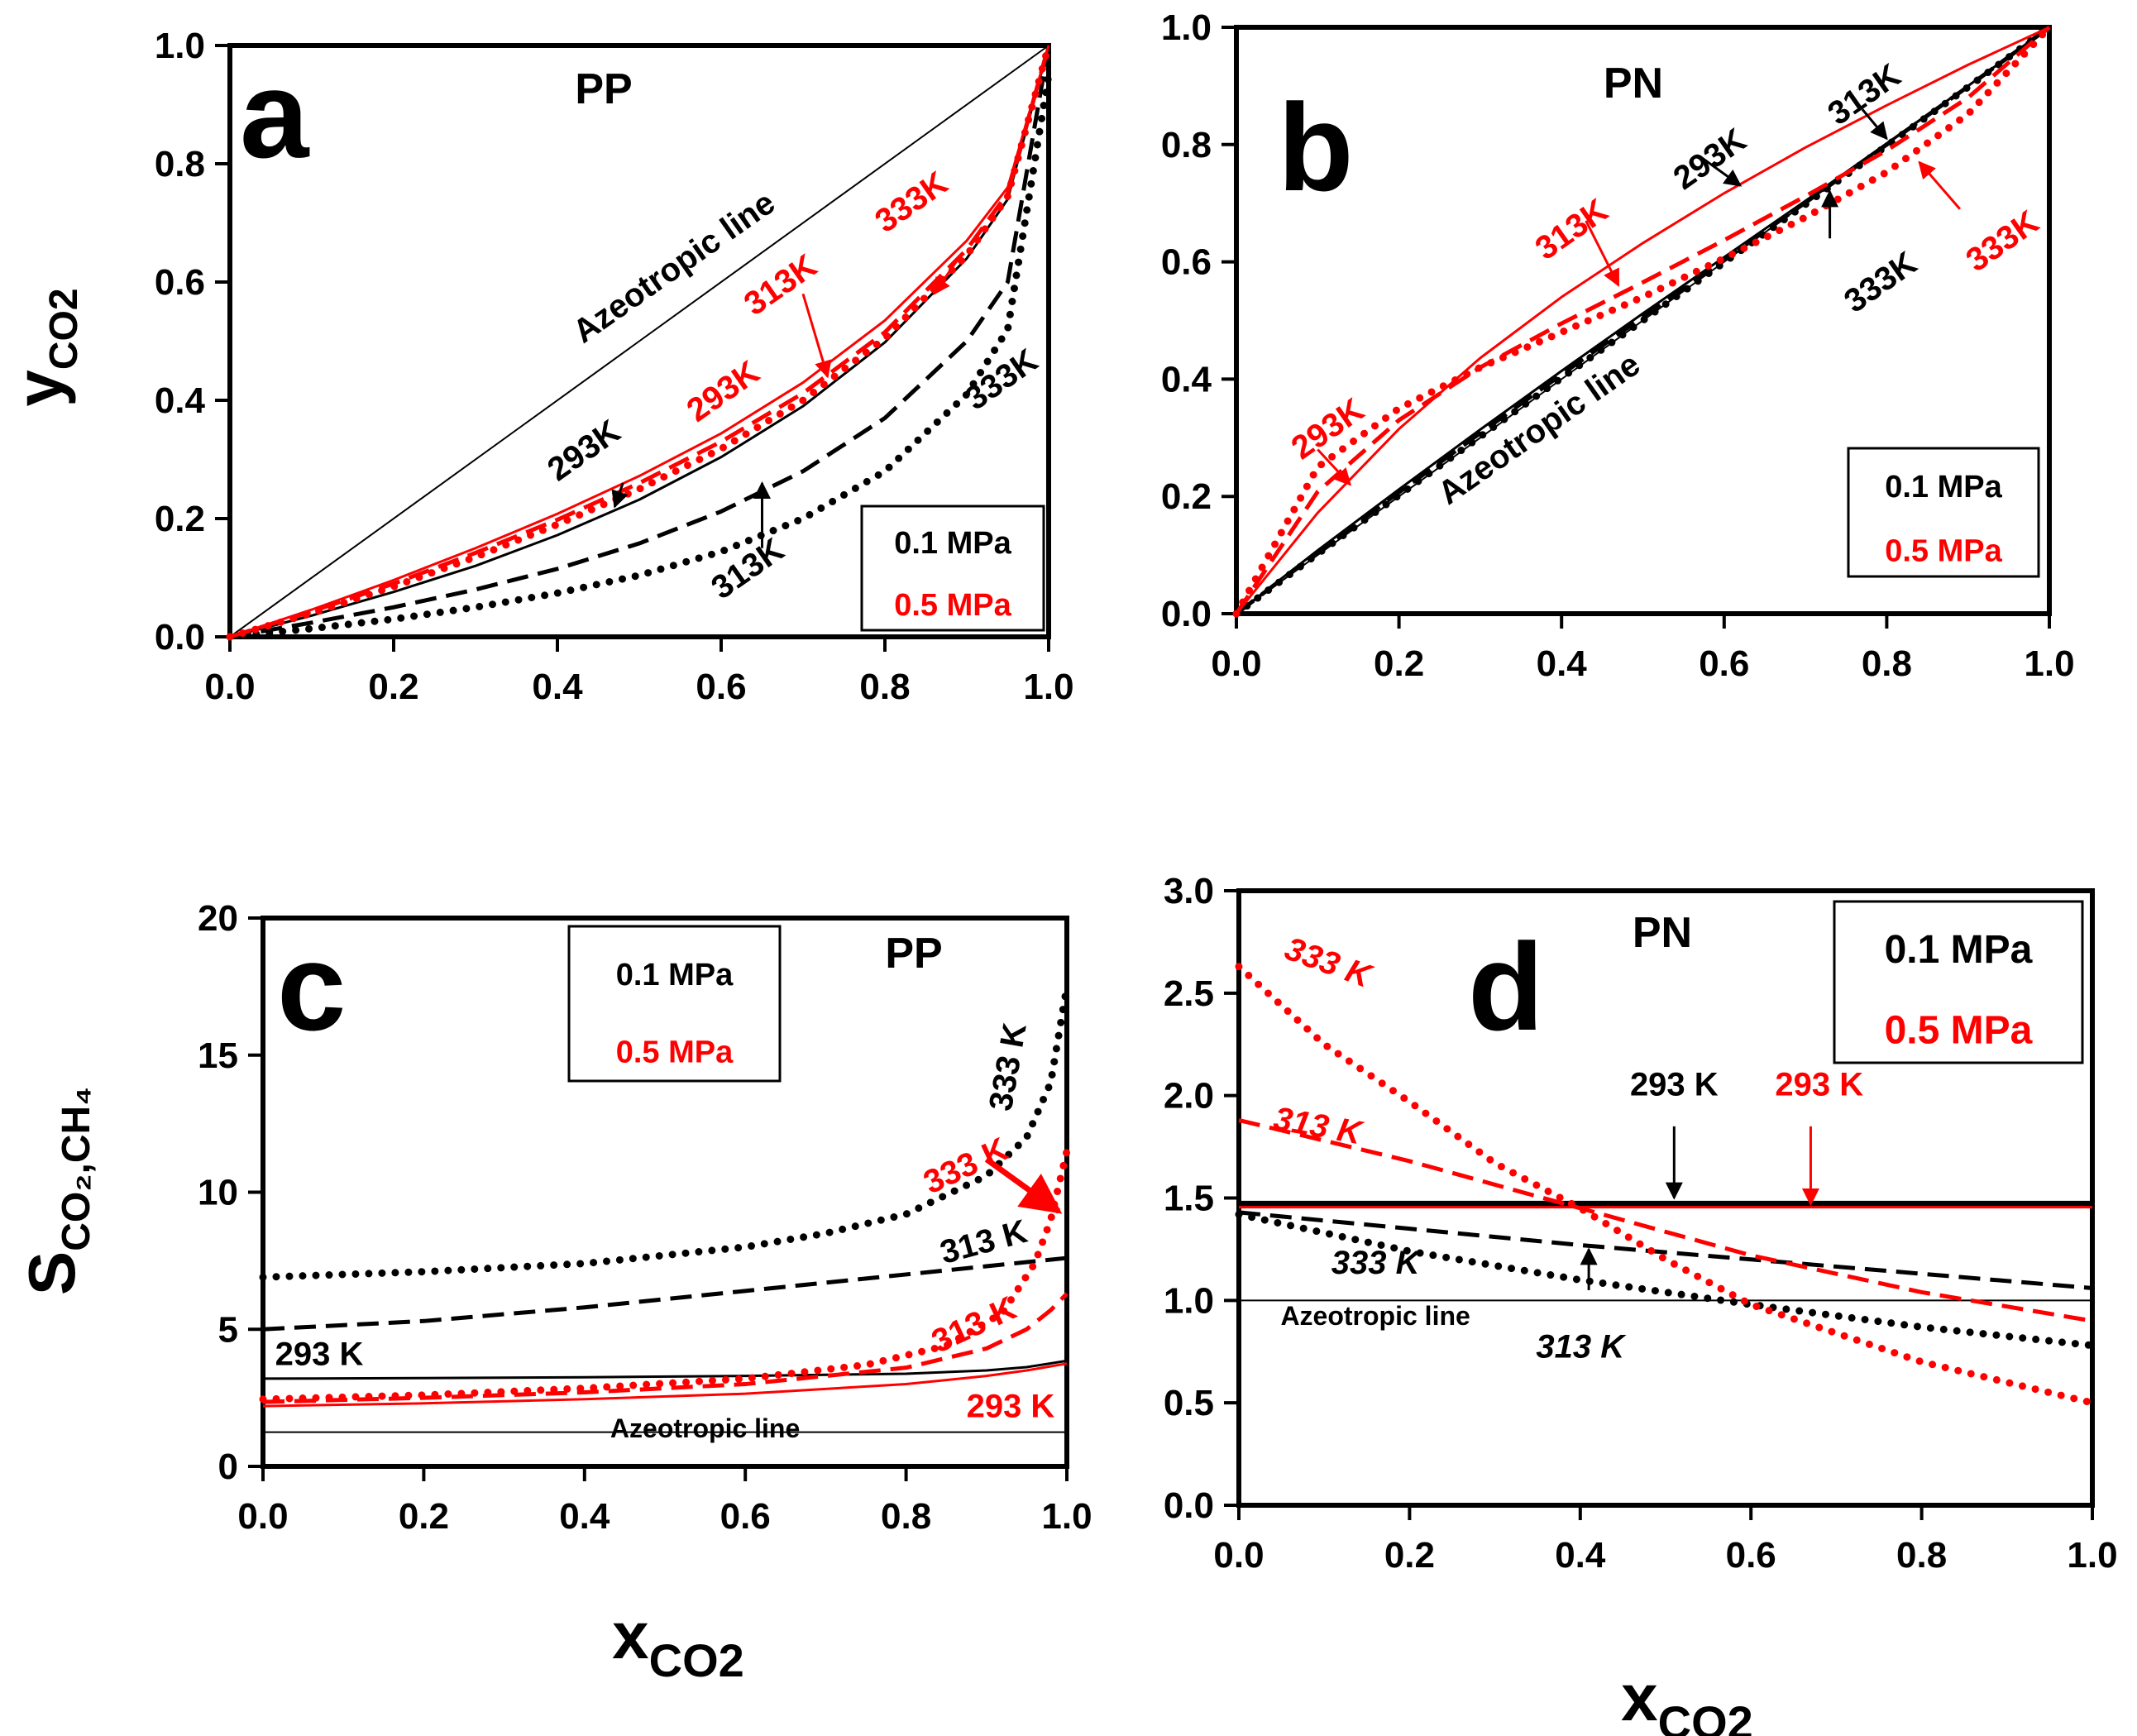  What do you see at coordinates (1189, 1096) in the screenshot?
I see `y-tick-label: 2.0` at bounding box center [1189, 1096].